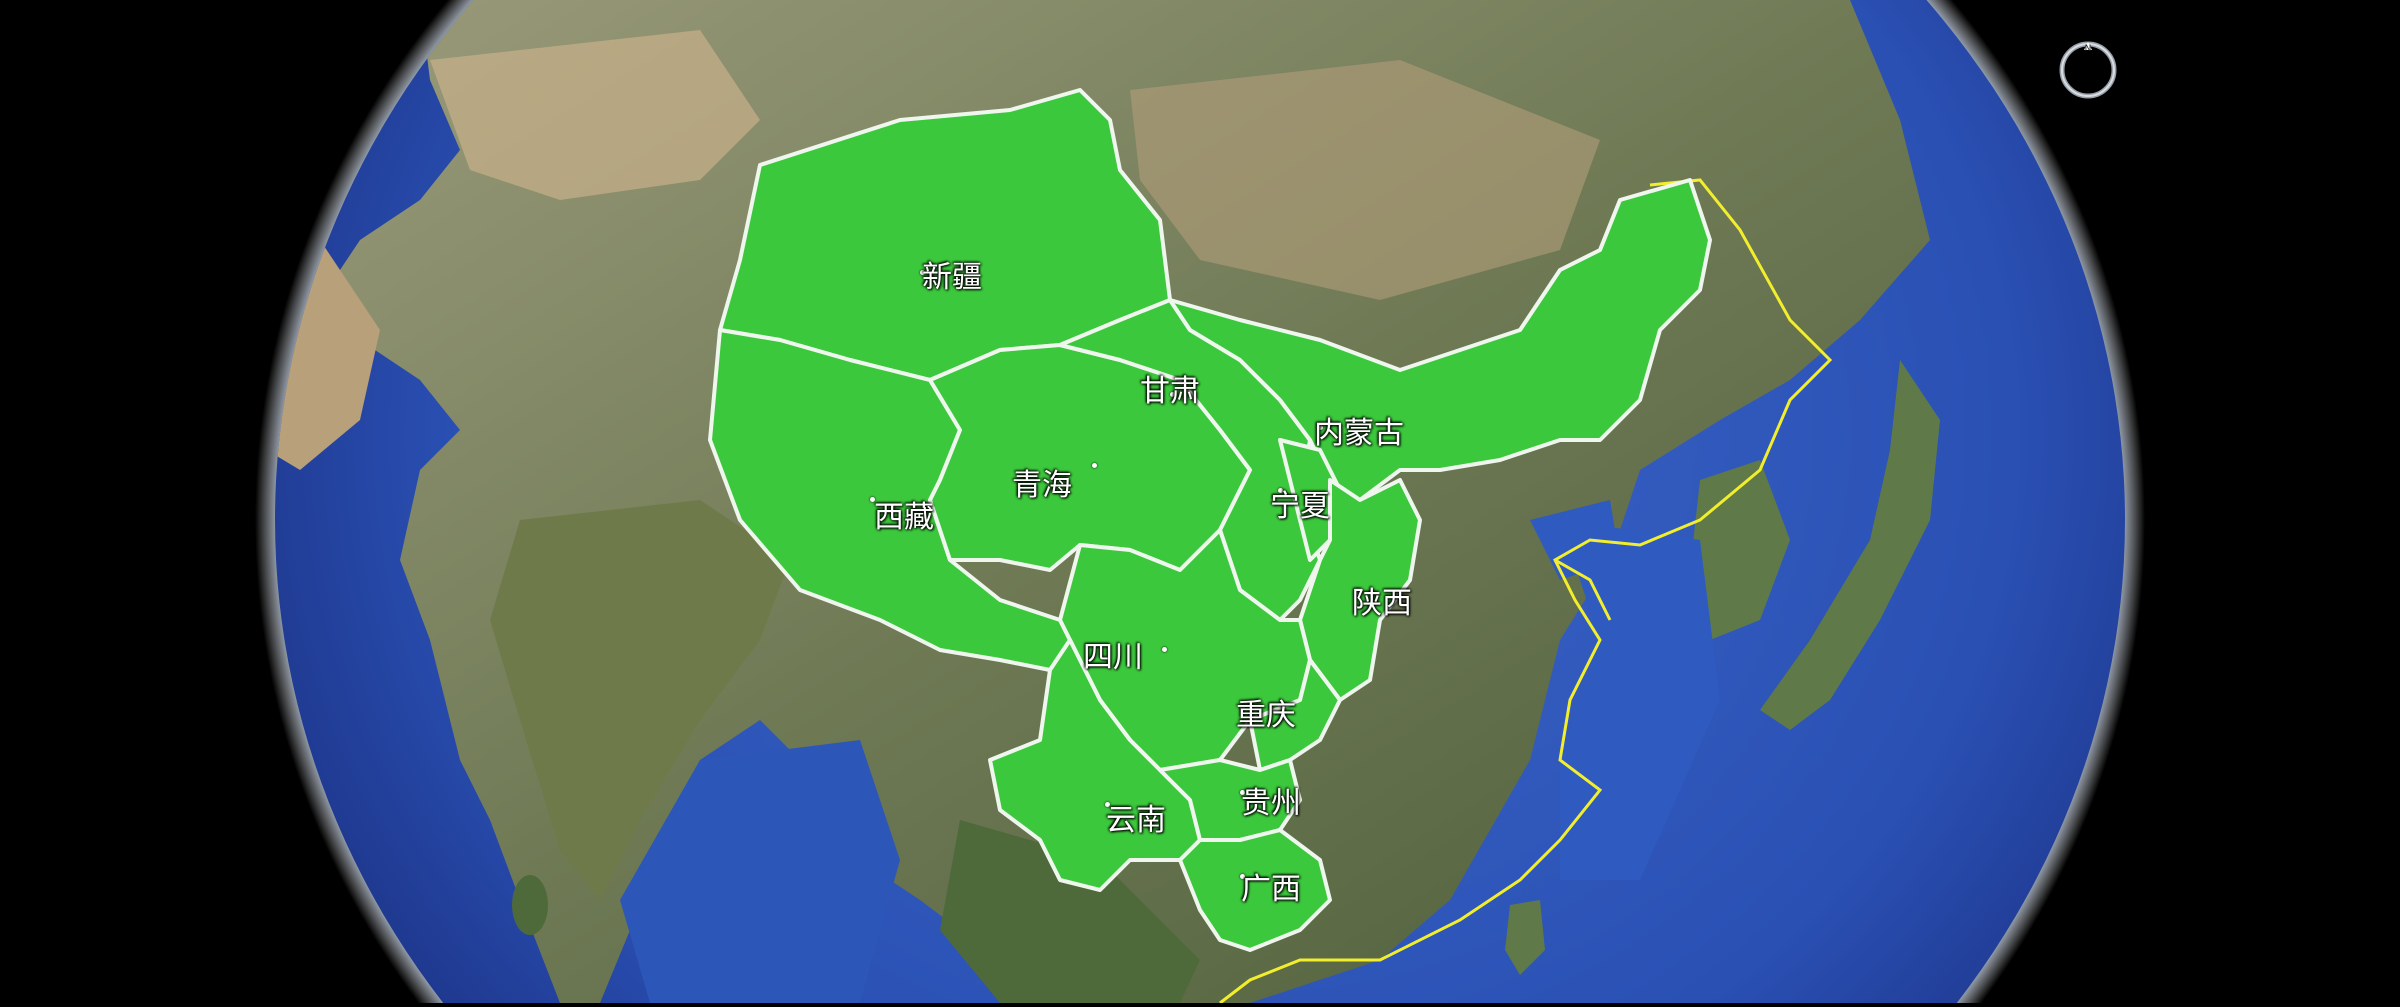 The image size is (2400, 1007). Describe the element at coordinates (1042, 485) in the screenshot. I see `label-qinghai: 青海` at that location.